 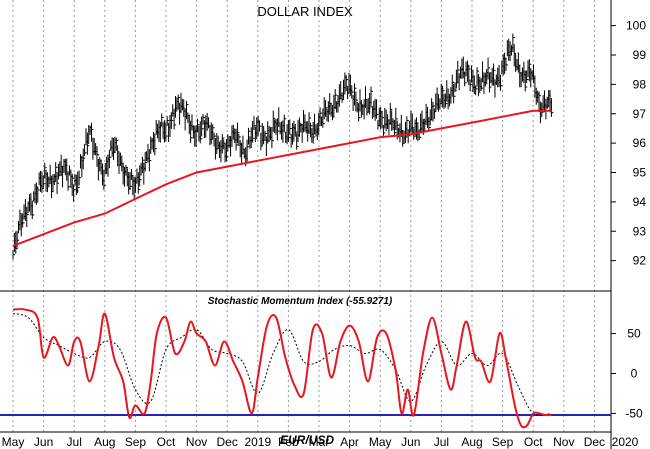 What do you see at coordinates (634, 334) in the screenshot?
I see `y-tick-label: 50` at bounding box center [634, 334].